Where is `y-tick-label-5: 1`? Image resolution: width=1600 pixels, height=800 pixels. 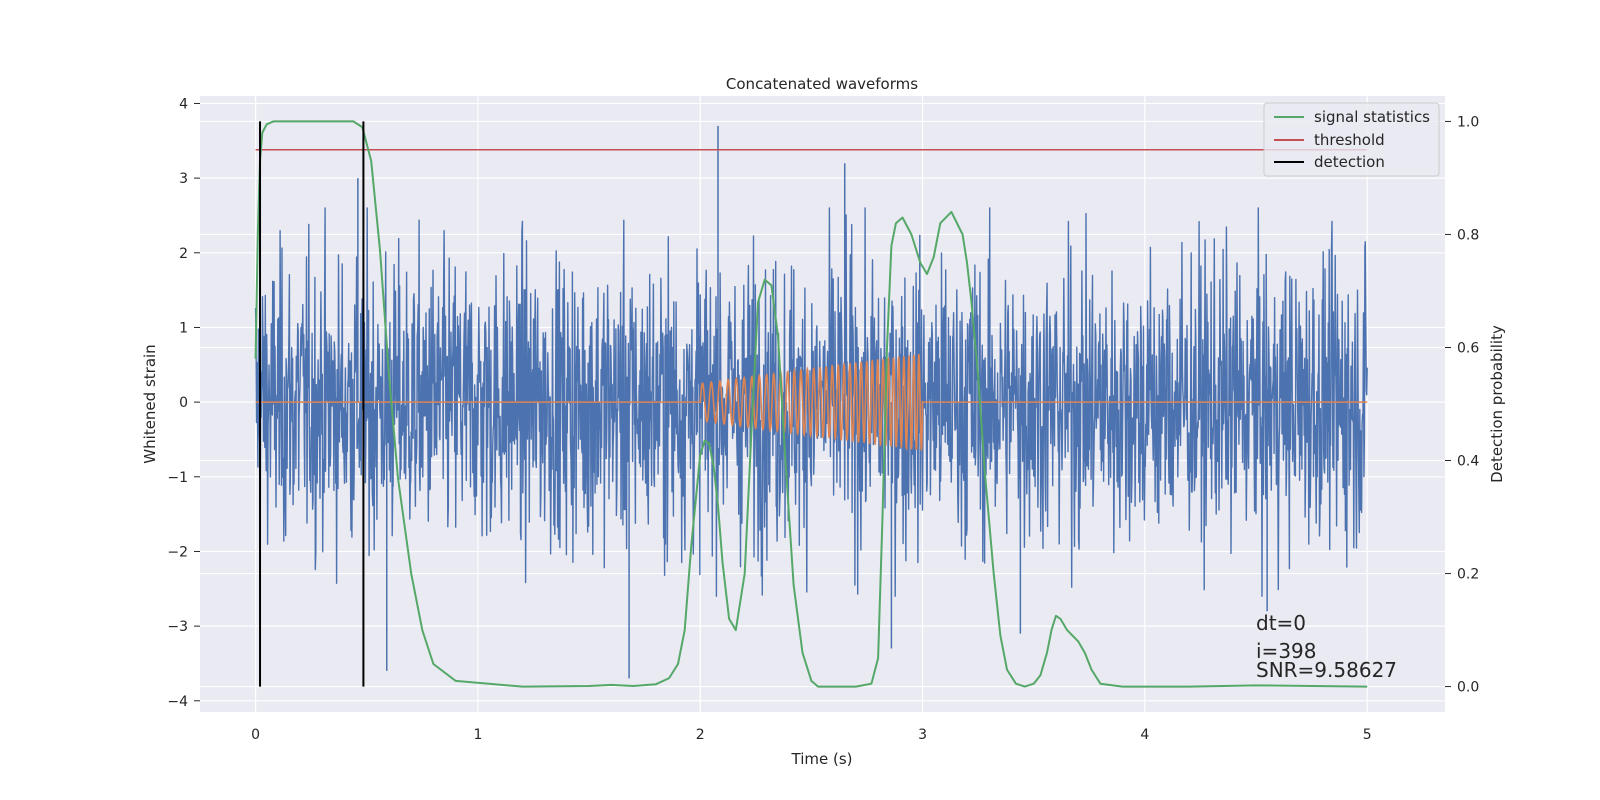 y-tick-label-5: 1 is located at coordinates (183, 328).